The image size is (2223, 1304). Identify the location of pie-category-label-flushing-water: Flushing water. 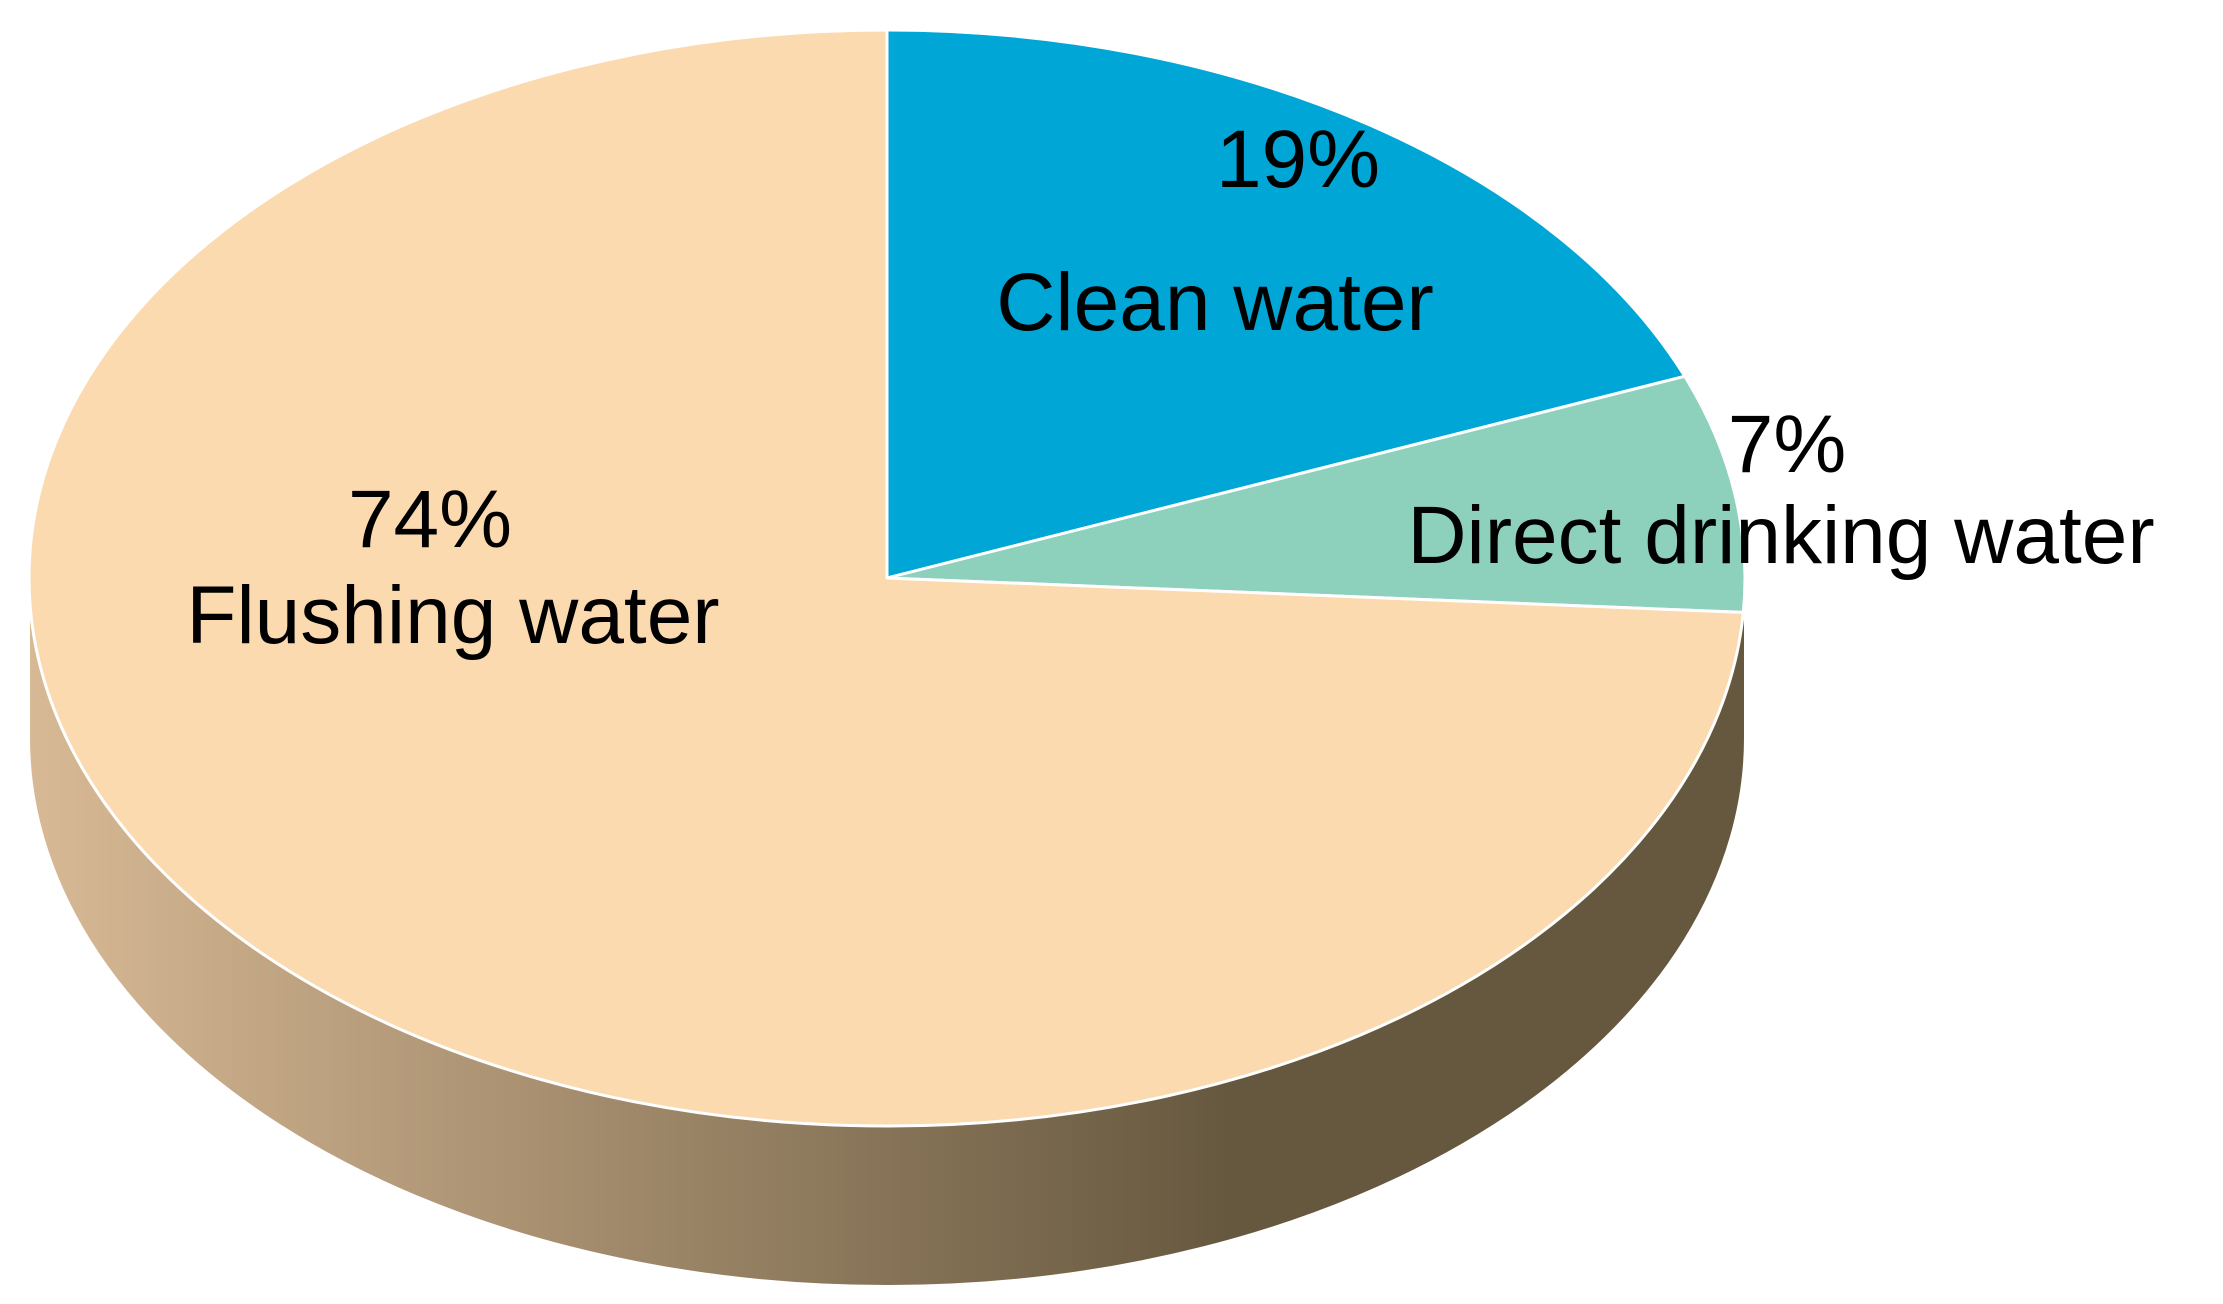
(452, 615).